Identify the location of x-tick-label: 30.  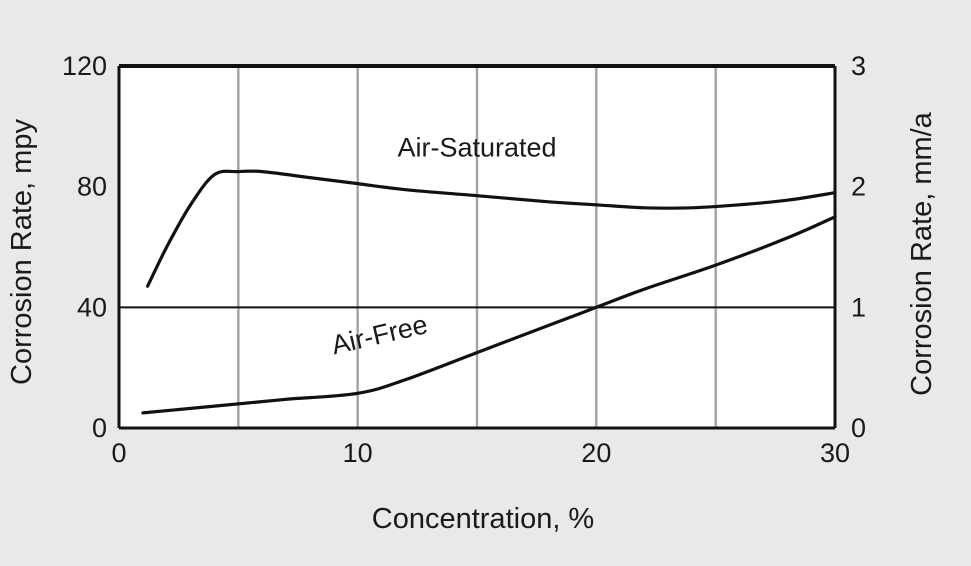
(835, 453).